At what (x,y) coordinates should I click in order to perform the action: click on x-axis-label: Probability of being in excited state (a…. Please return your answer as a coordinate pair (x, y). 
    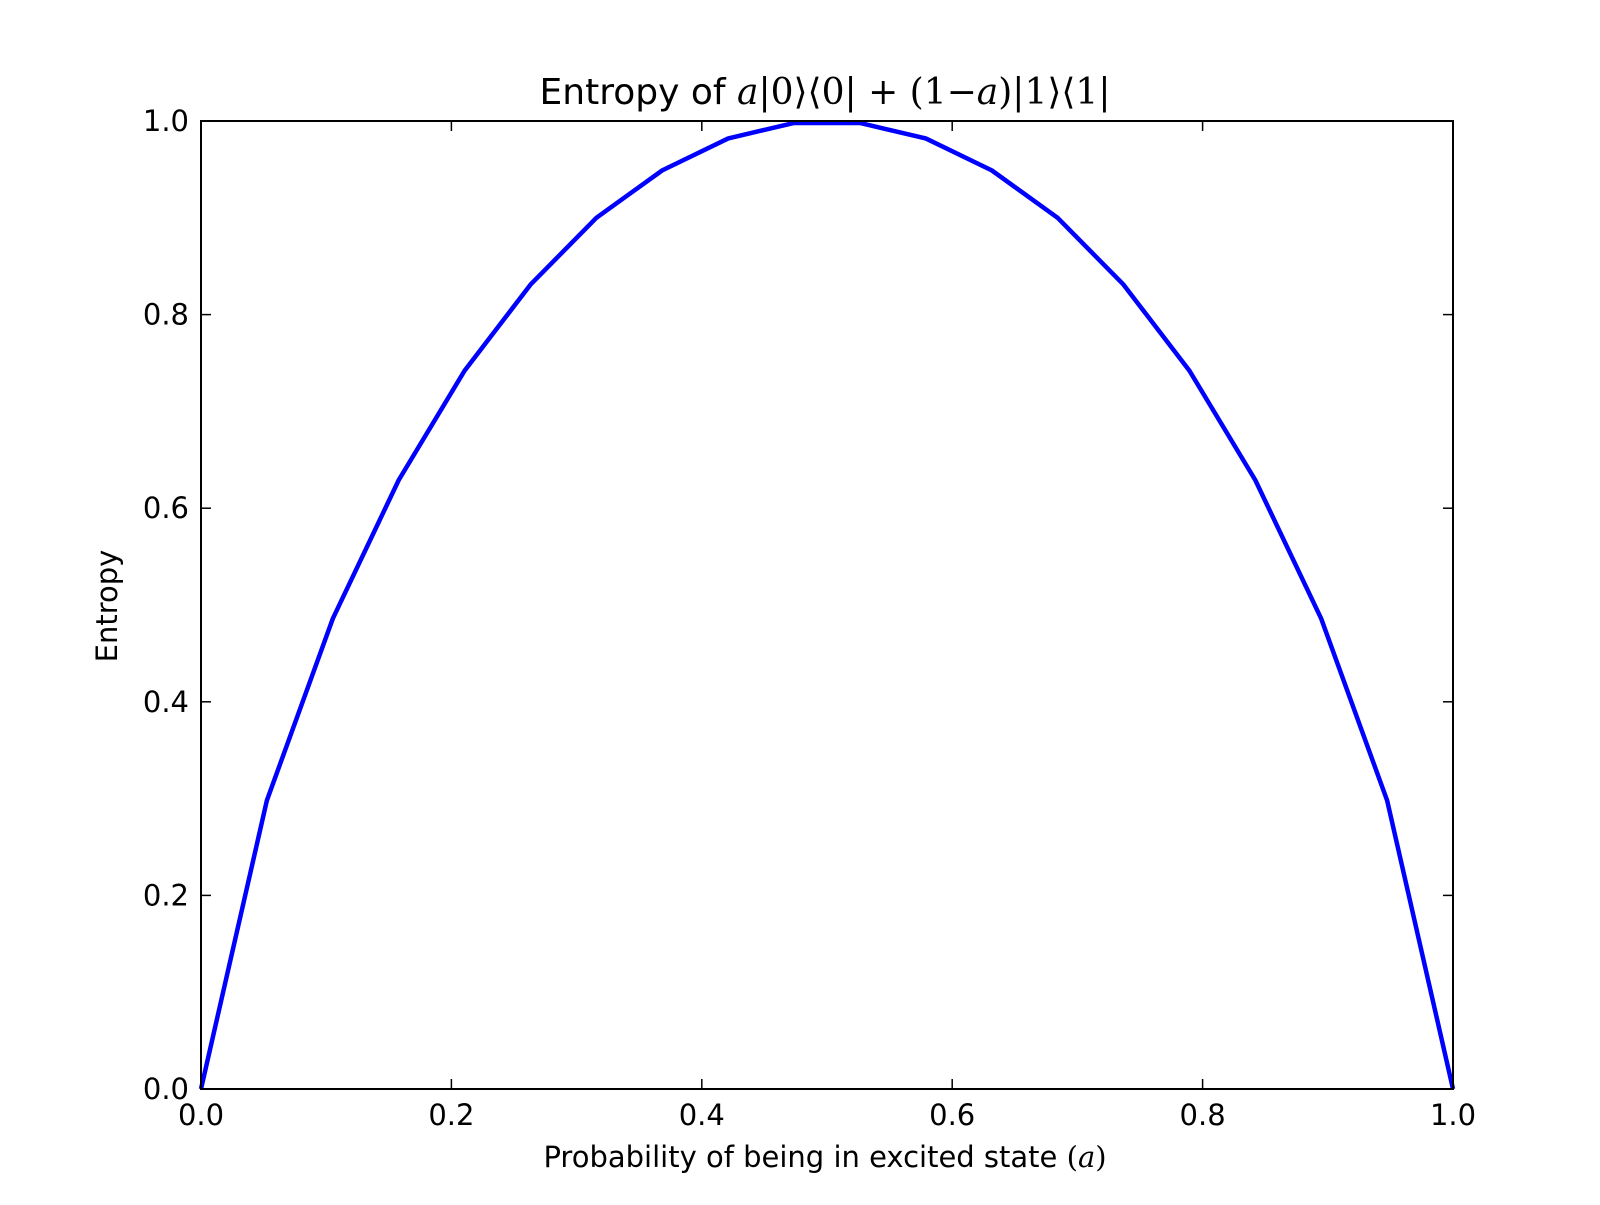
    Looking at the image, I should click on (824, 1157).